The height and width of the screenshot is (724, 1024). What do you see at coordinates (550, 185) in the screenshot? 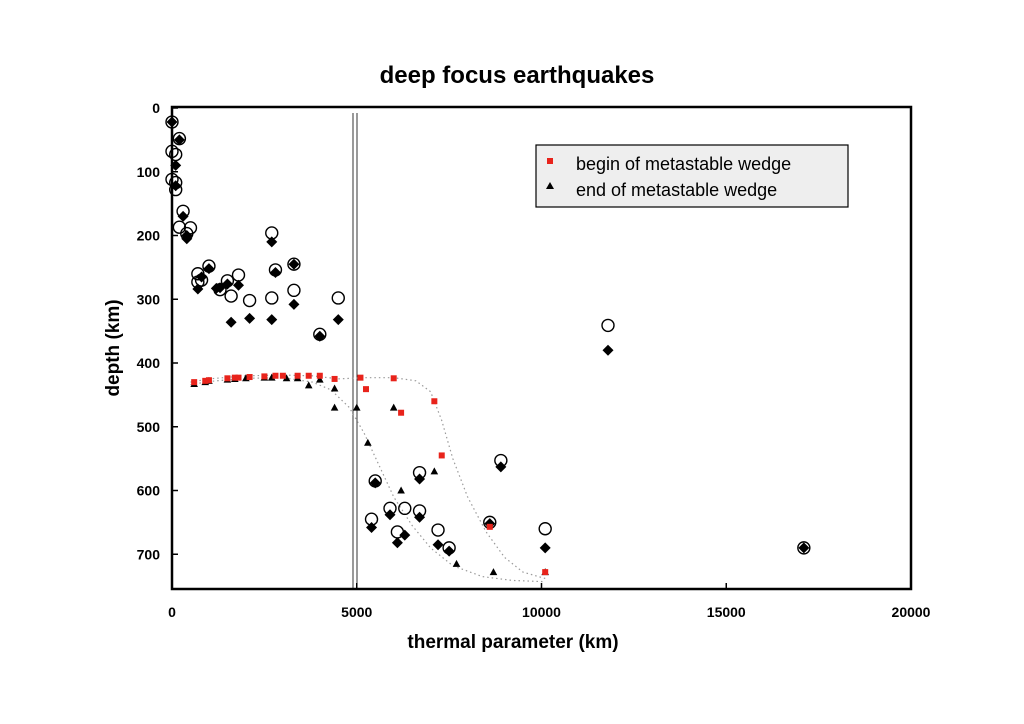
I see `legend-marker-end` at bounding box center [550, 185].